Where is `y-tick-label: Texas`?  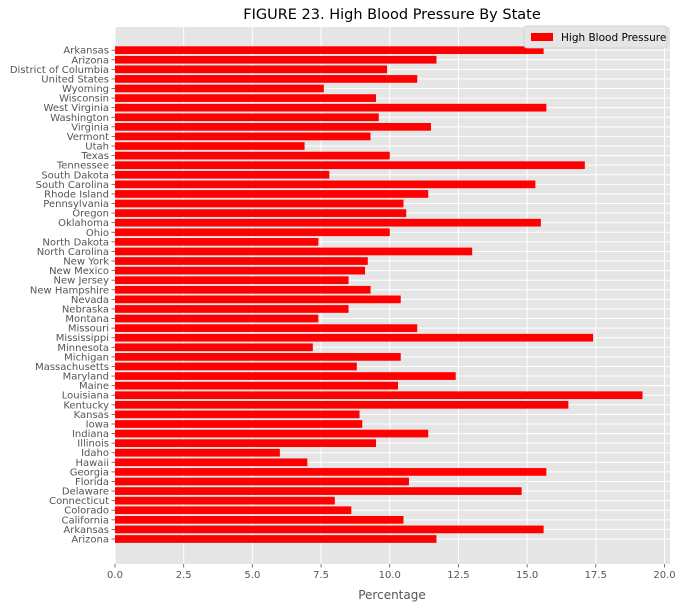 y-tick-label: Texas is located at coordinates (94, 156).